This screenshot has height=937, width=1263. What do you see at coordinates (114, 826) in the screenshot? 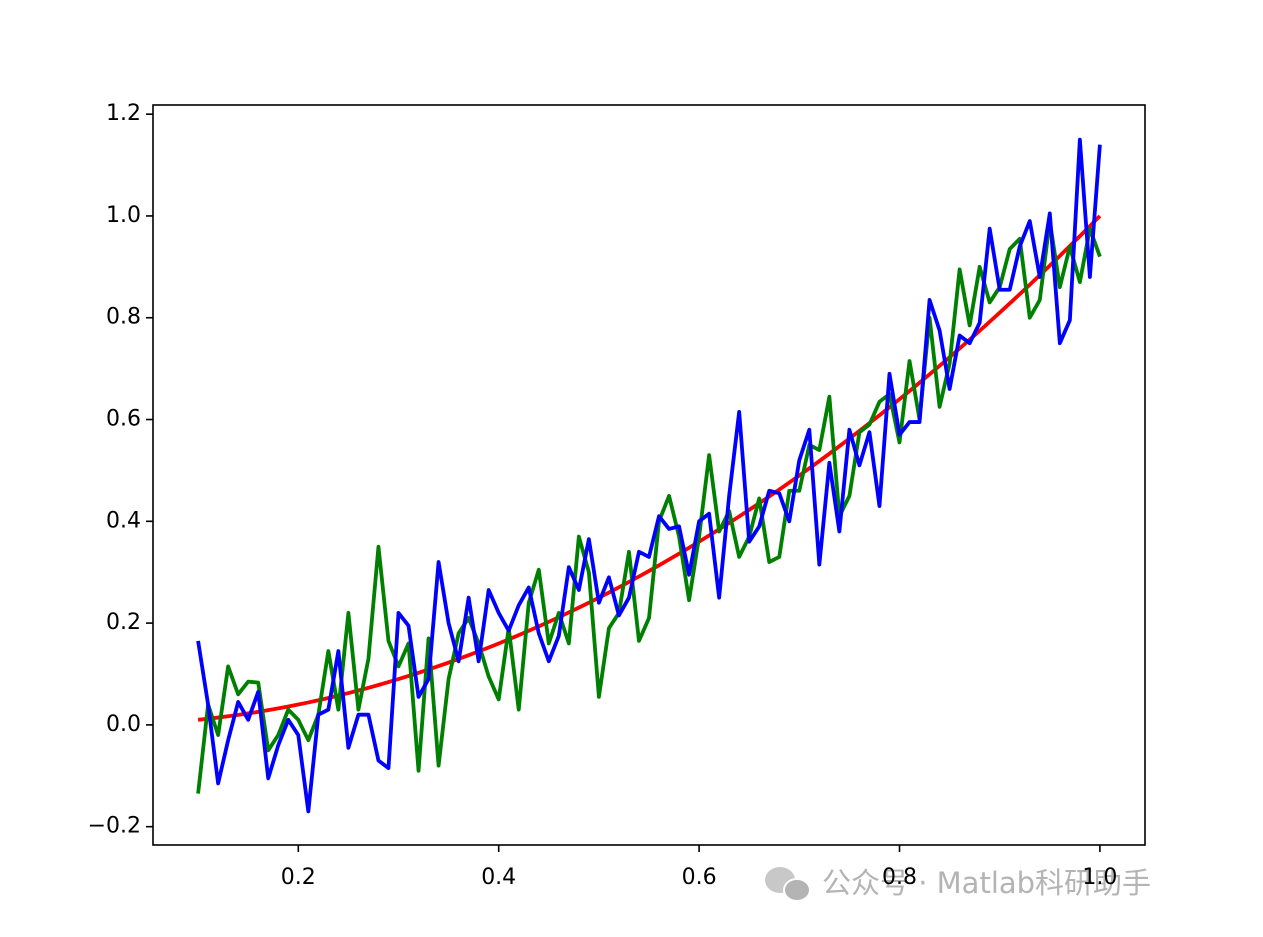
I see `y-tick-label: −0.2` at bounding box center [114, 826].